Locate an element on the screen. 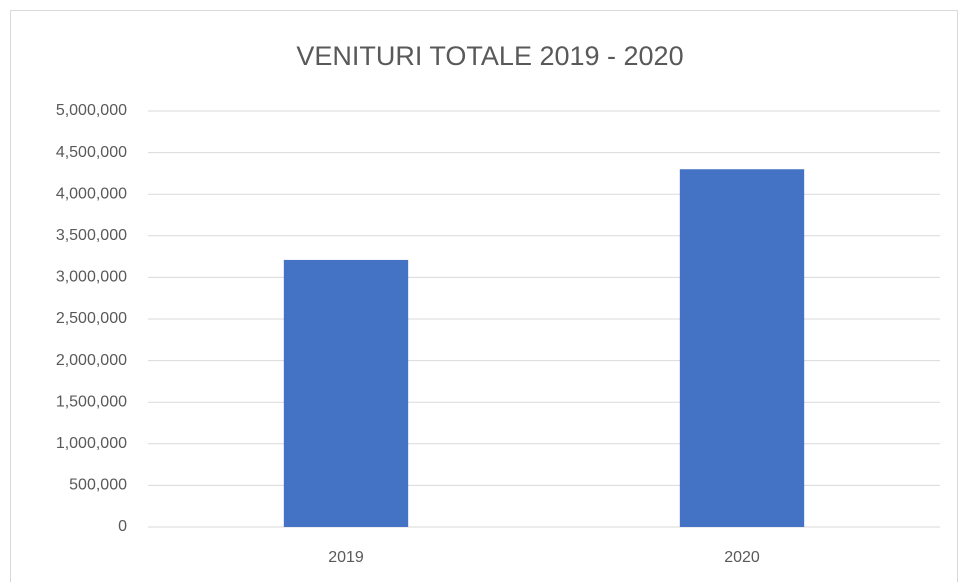  x-tick-label: 2019 is located at coordinates (346, 557).